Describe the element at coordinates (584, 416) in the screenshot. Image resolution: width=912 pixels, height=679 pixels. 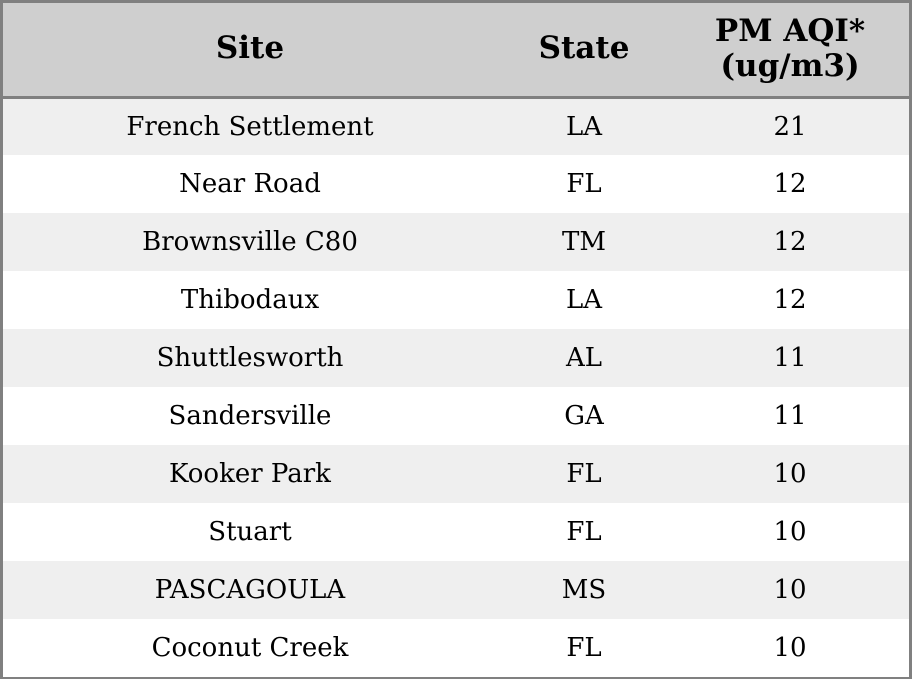
I see `cell-state: GA` at that location.